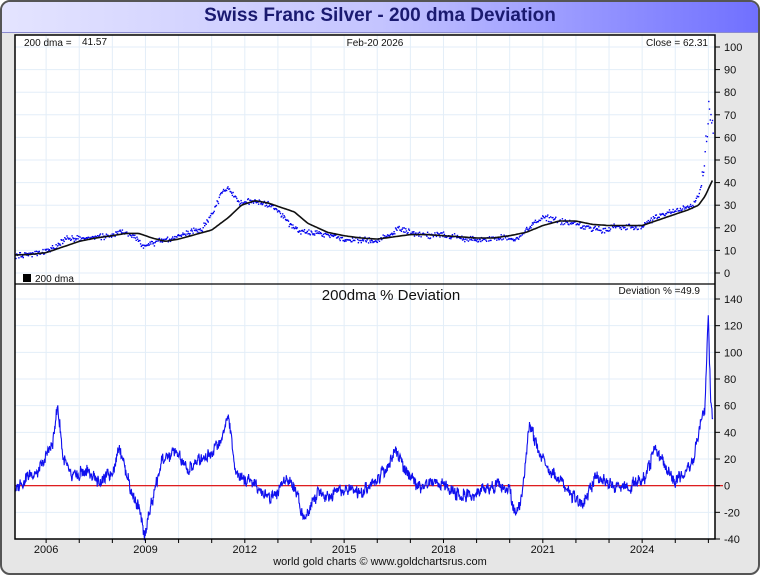 The image size is (760, 575). What do you see at coordinates (730, 116) in the screenshot?
I see `y-tick-label-upper: 70` at bounding box center [730, 116].